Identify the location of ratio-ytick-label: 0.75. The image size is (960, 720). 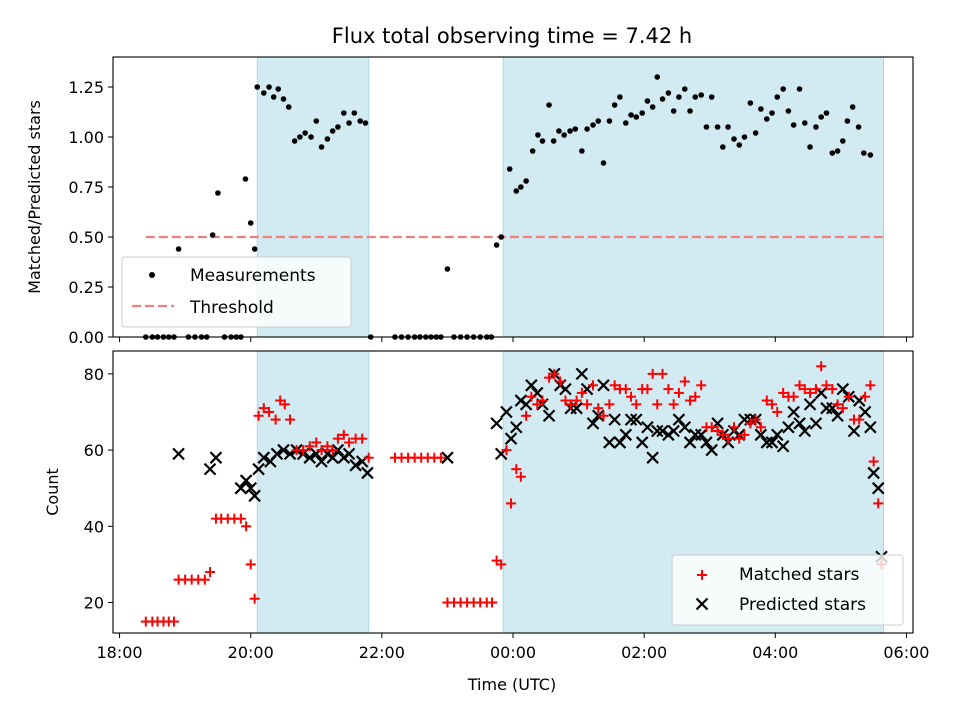
(86, 187).